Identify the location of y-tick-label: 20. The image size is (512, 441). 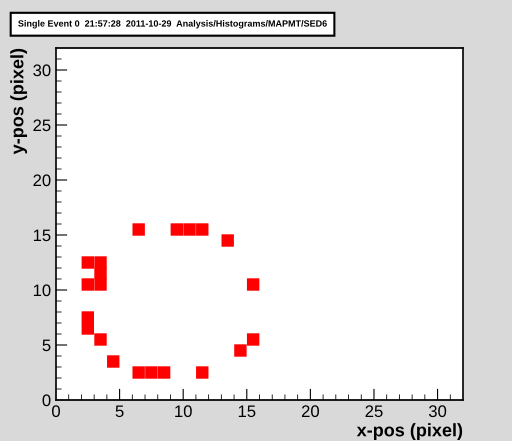
(41, 180).